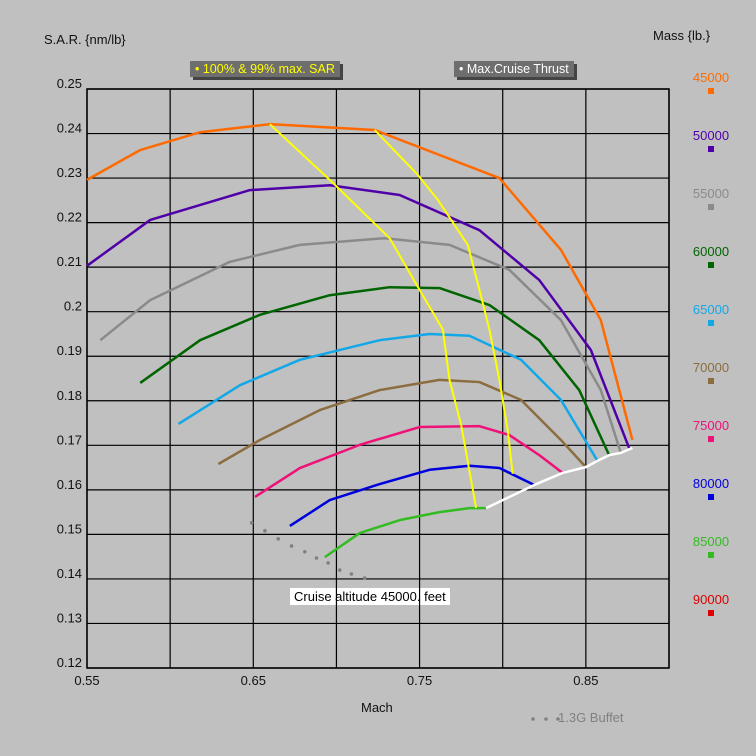 Image resolution: width=756 pixels, height=756 pixels. Describe the element at coordinates (69, 172) in the screenshot. I see `y-tick-label: 0.23` at that location.